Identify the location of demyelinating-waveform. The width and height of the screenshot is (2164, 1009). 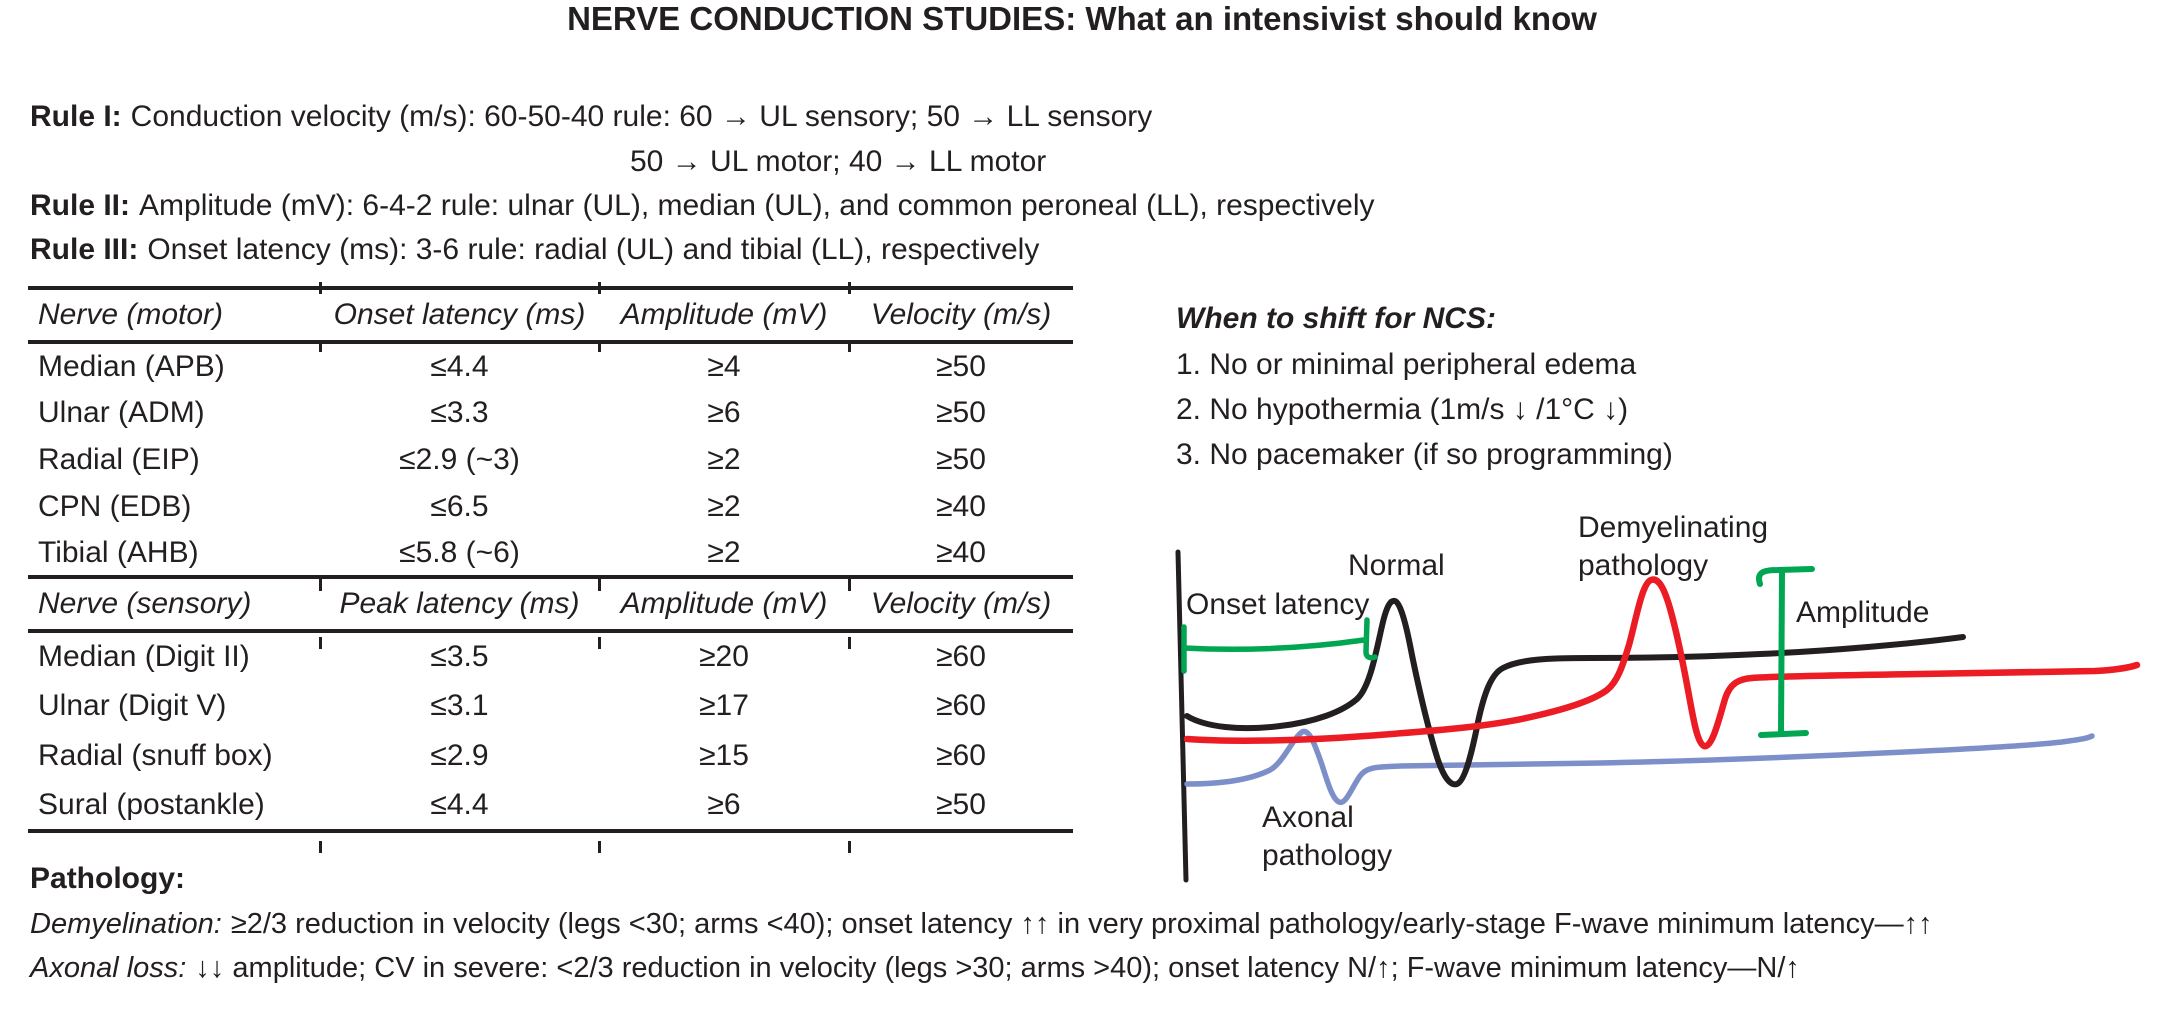
(1662, 663).